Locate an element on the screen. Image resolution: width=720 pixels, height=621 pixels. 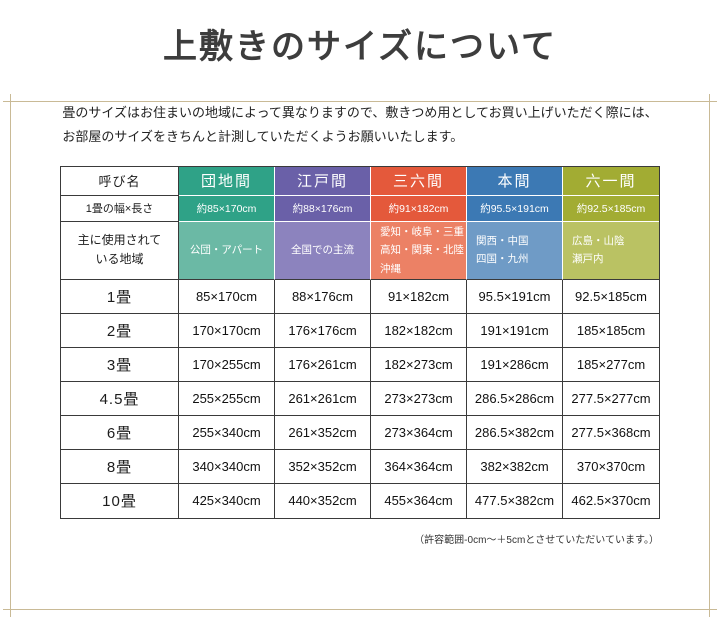
header-yobina: 呼び名 is located at coordinates (120, 181).